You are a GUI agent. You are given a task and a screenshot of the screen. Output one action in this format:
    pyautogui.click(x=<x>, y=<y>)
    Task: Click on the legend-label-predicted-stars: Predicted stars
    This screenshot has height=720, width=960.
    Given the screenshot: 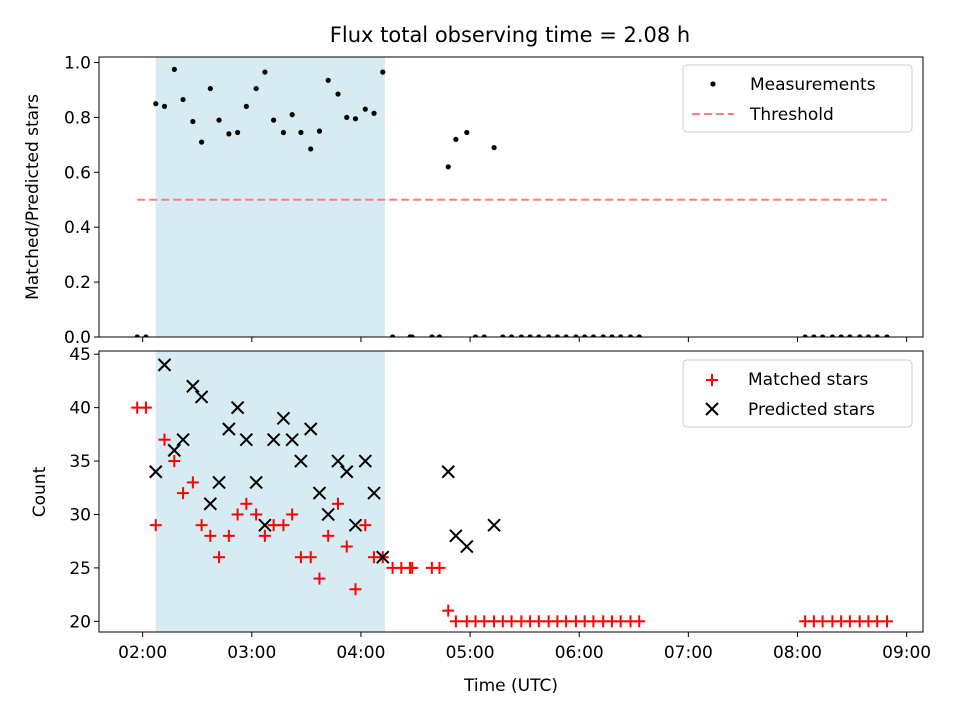 What is the action you would take?
    pyautogui.click(x=811, y=410)
    